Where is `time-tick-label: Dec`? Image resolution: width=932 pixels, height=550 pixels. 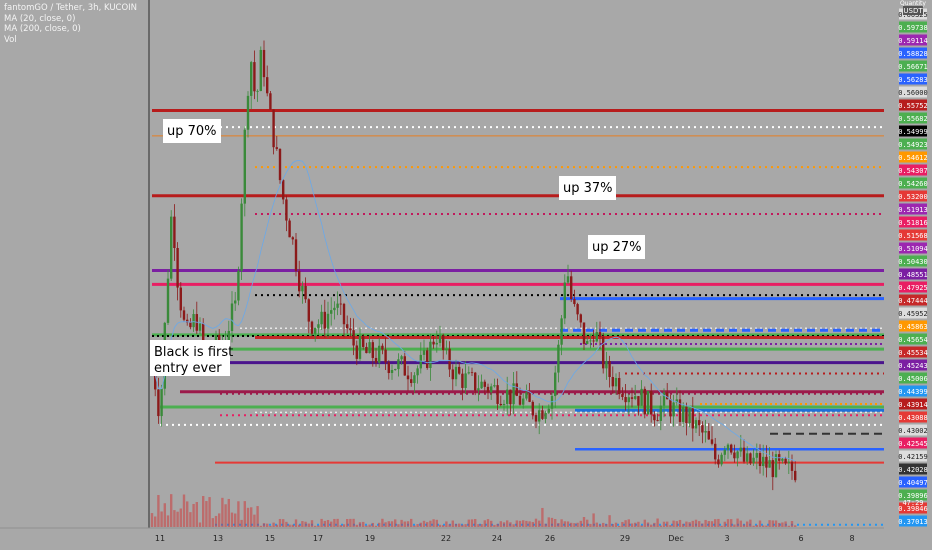
time-tick-label: Dec is located at coordinates (675, 538).